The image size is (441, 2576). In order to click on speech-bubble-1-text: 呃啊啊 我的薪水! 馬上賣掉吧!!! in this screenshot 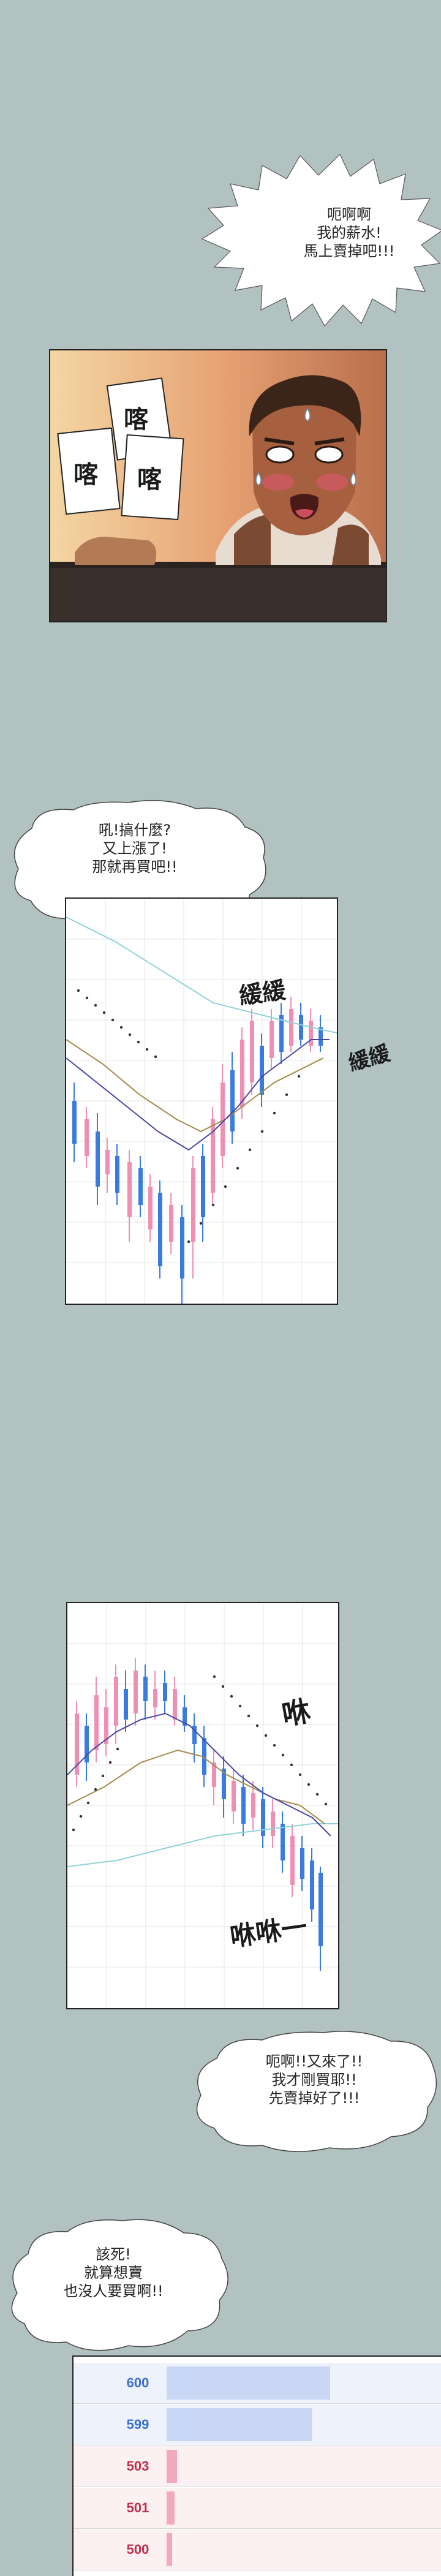, I will do `click(349, 233)`.